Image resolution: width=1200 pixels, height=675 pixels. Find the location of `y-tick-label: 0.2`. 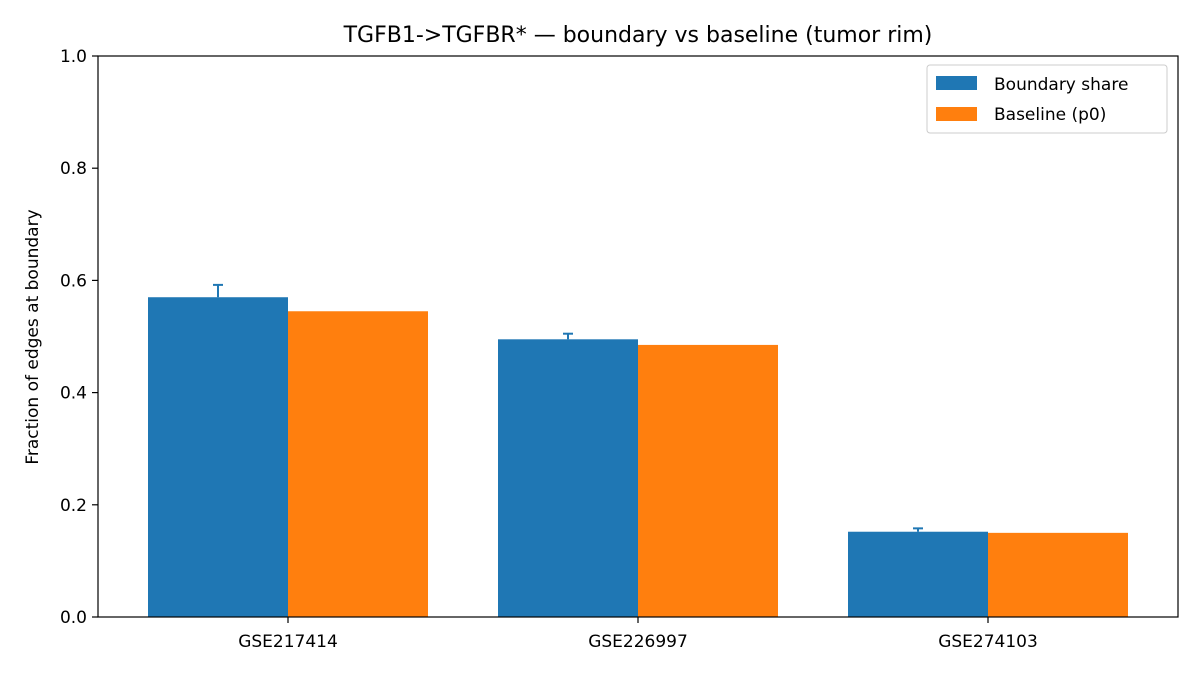

y-tick-label: 0.2 is located at coordinates (73, 506).